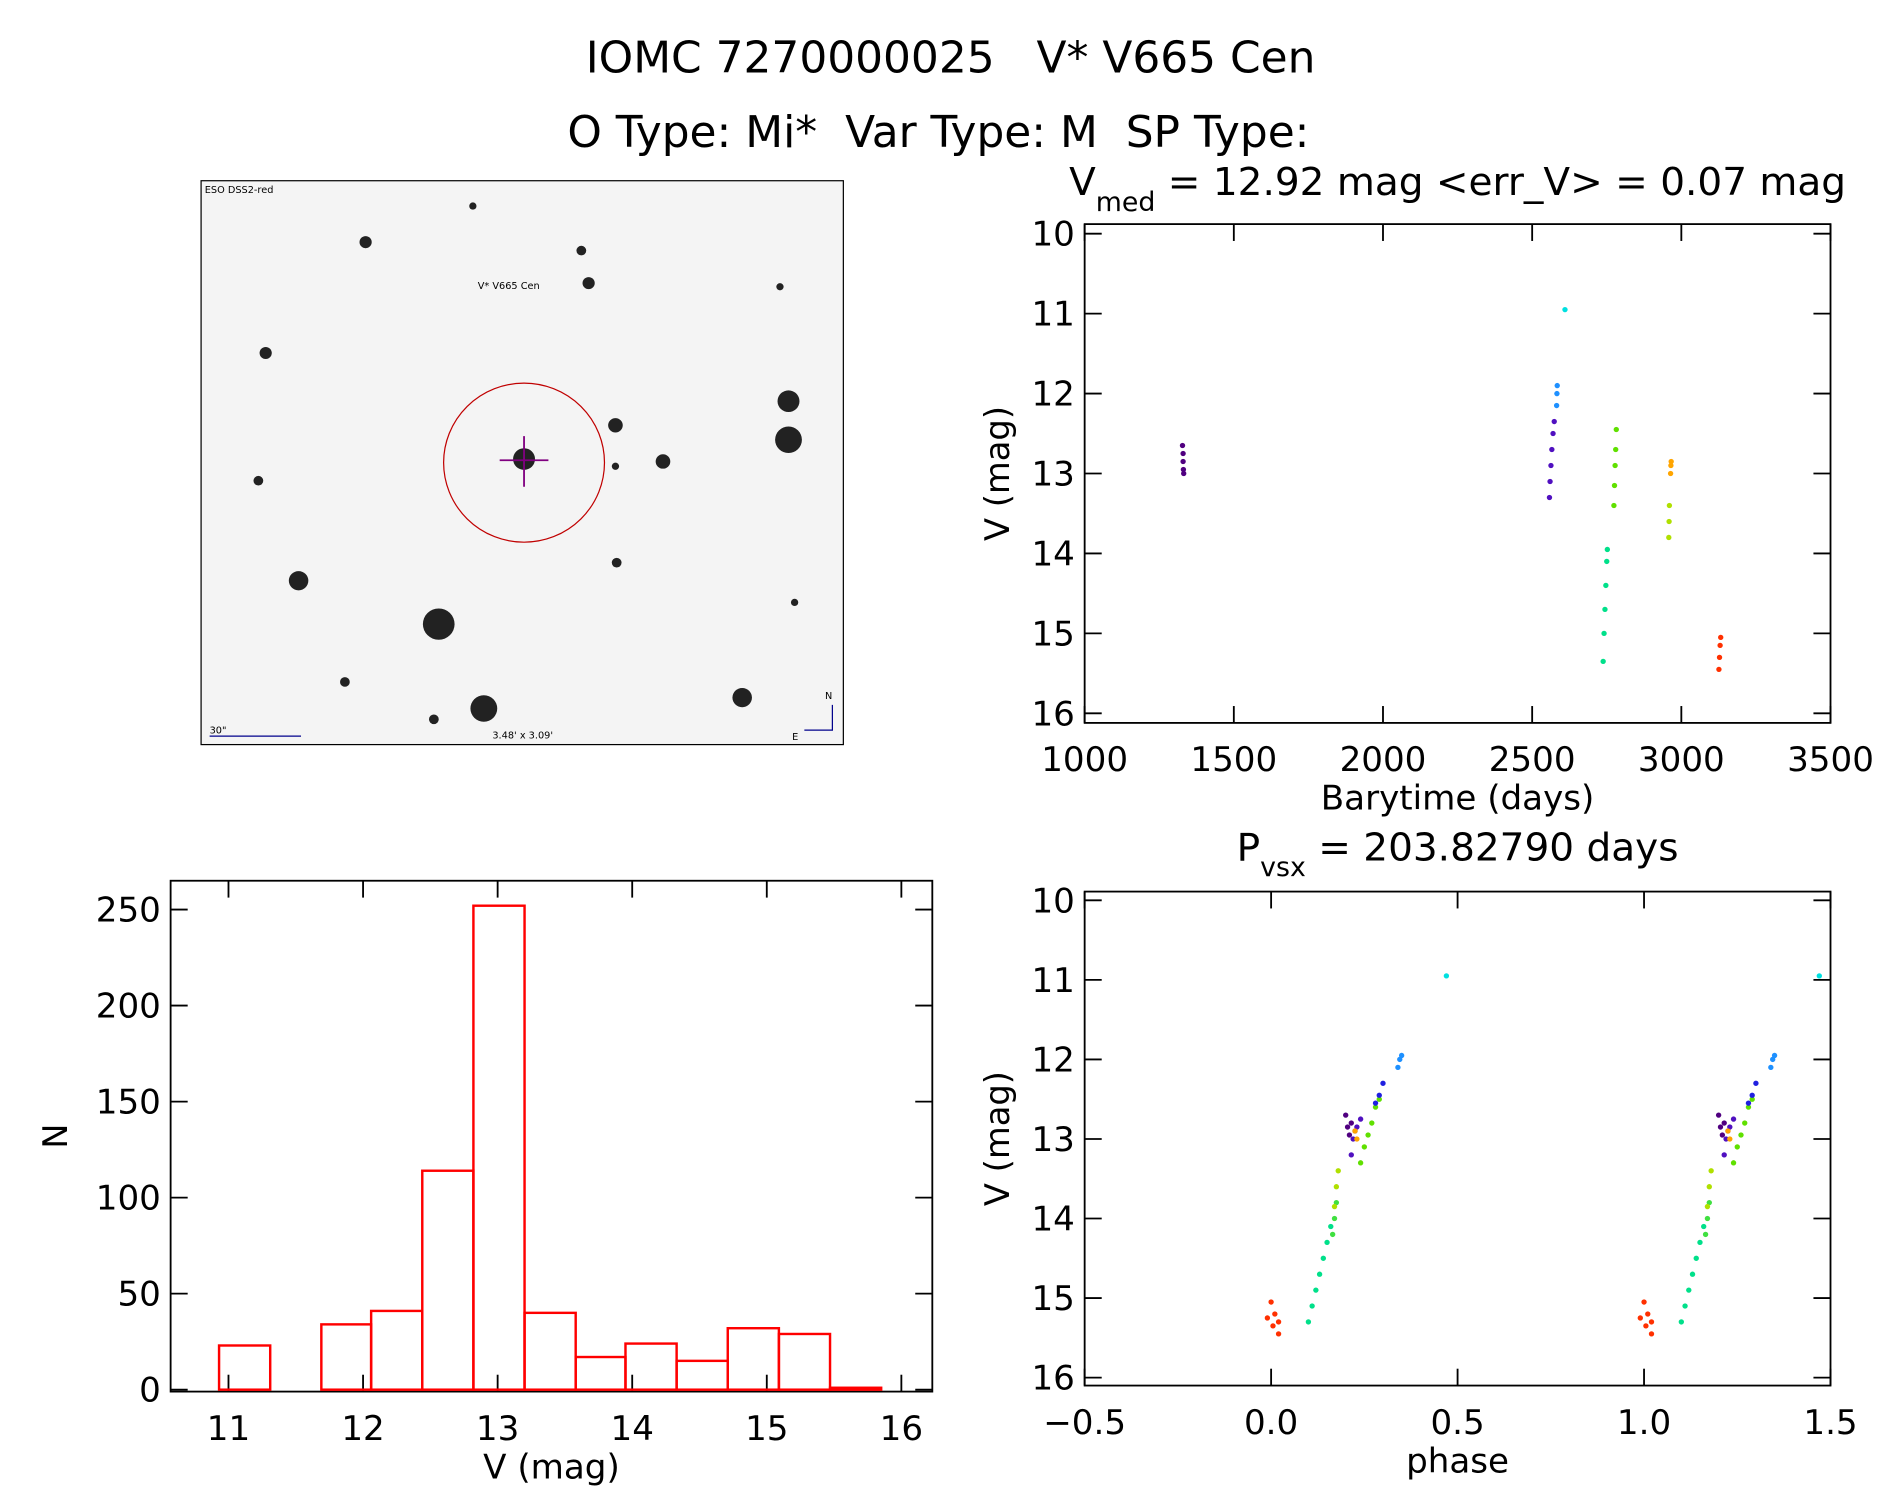 The height and width of the screenshot is (1494, 1889). I want to click on x-tick-label: 3500, so click(1830, 760).